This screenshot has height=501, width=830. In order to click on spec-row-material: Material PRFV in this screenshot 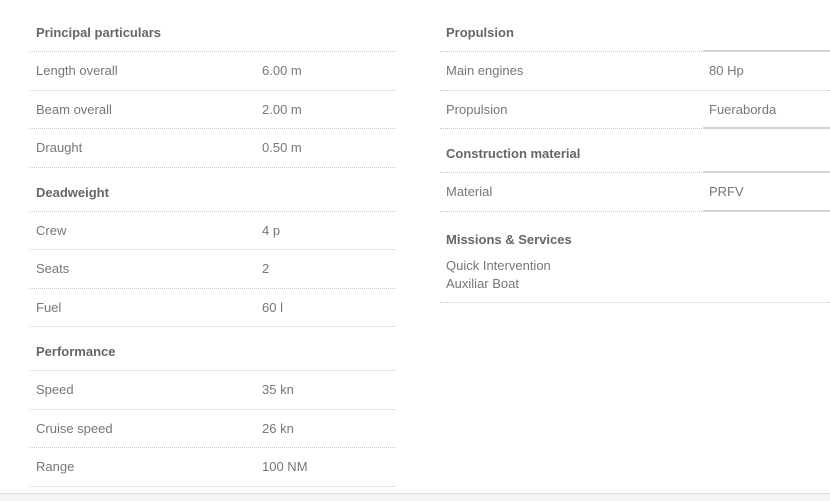, I will do `click(635, 192)`.